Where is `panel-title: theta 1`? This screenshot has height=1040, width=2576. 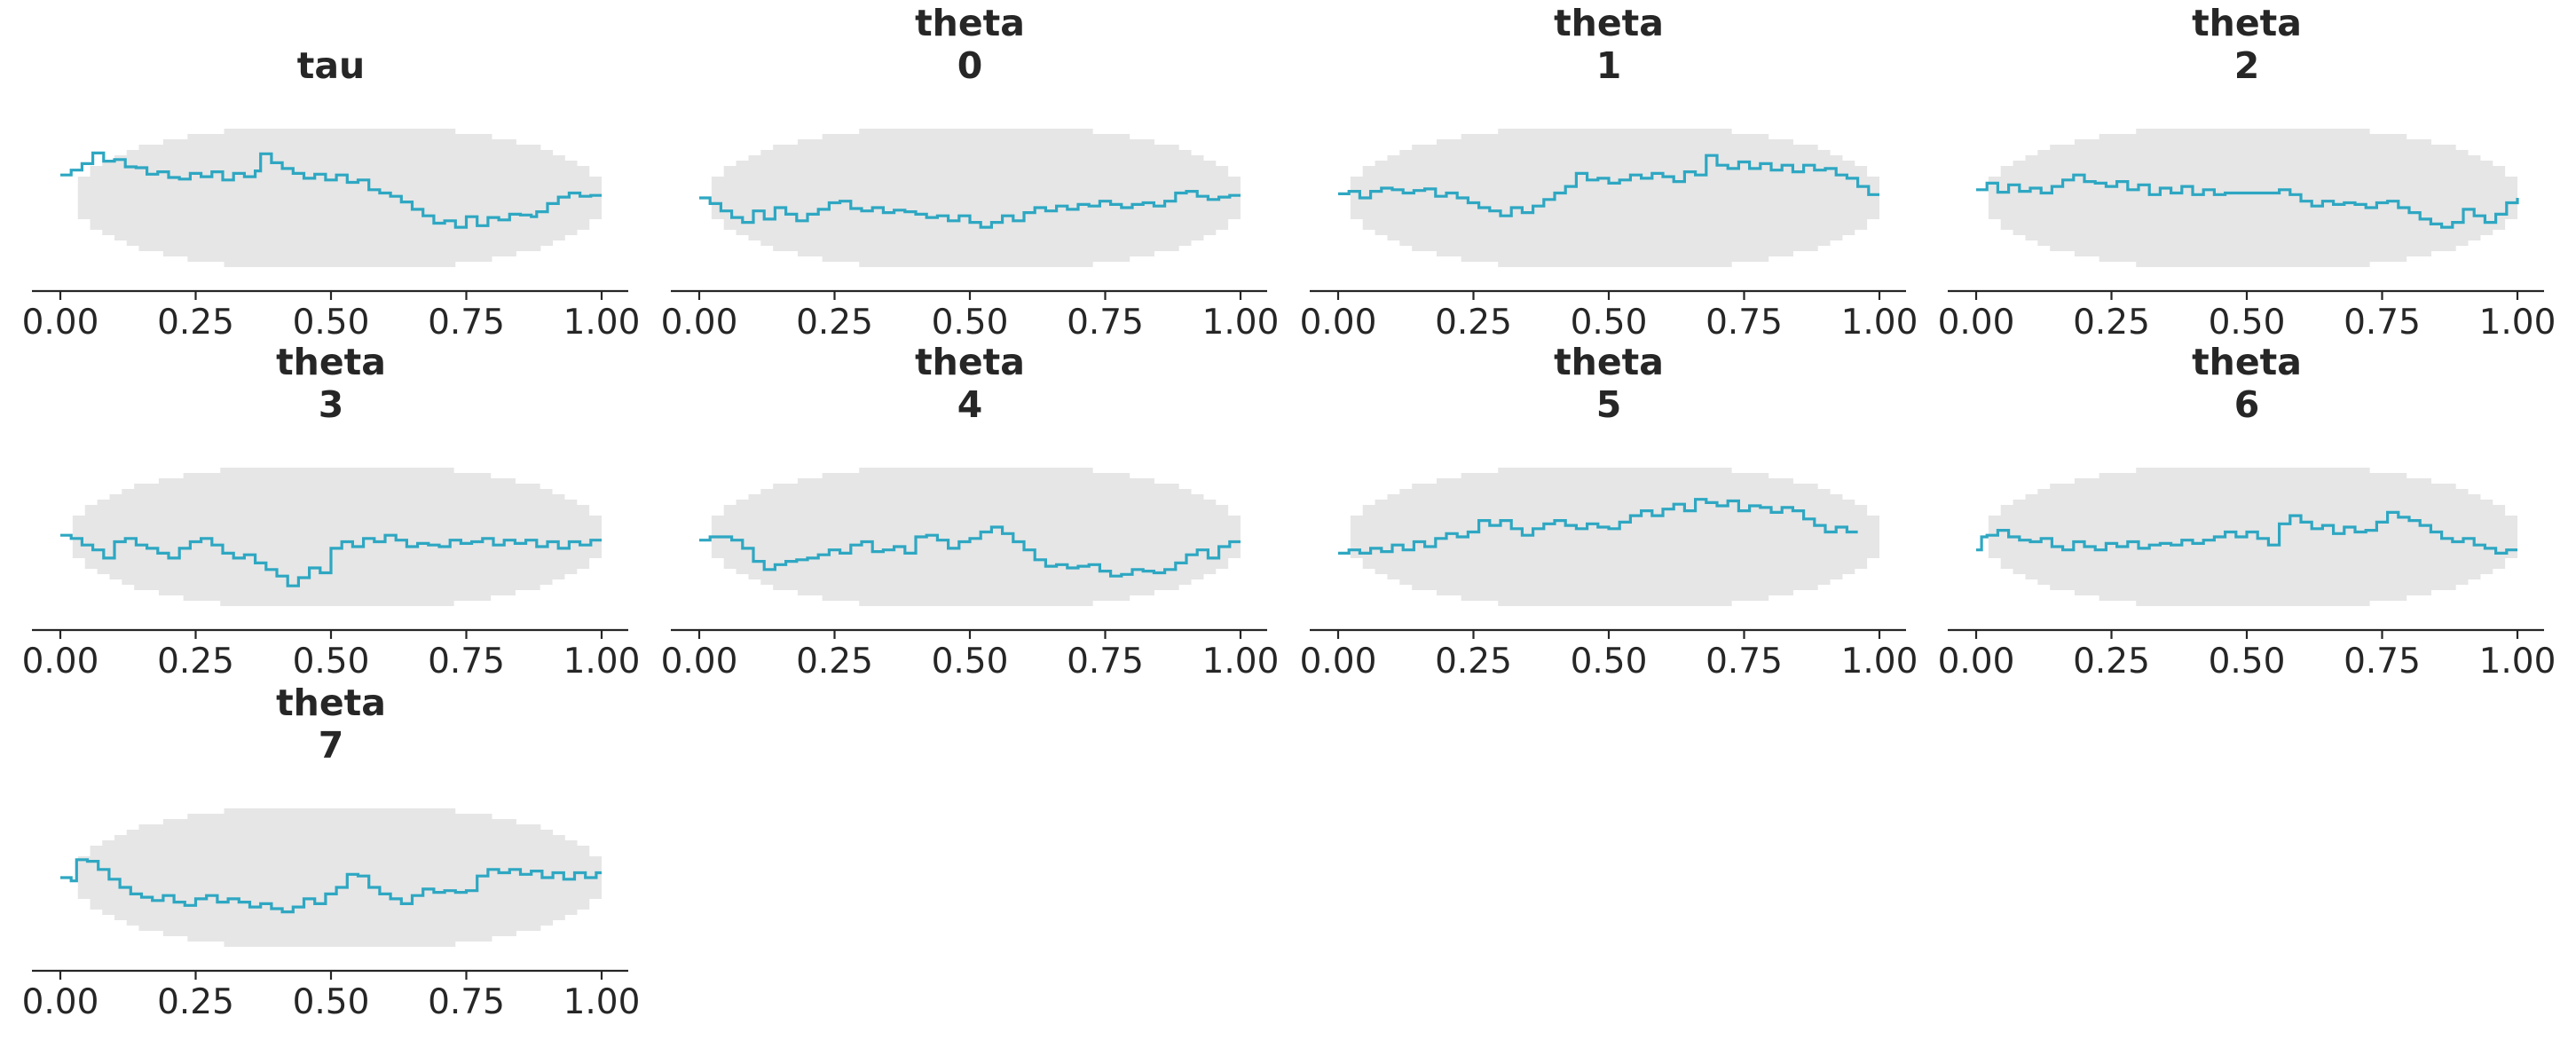
panel-title: theta 1 is located at coordinates (1609, 44).